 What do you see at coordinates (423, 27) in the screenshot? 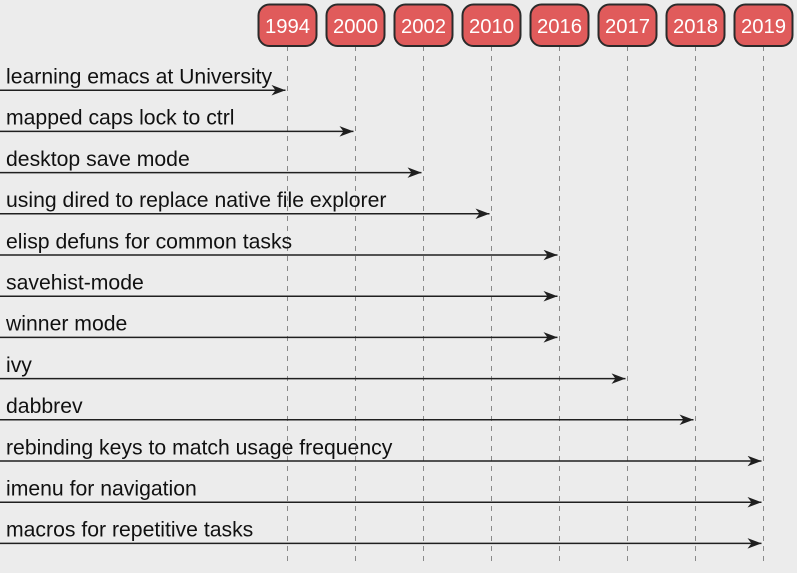
I see `svg-text: 2002` at bounding box center [423, 27].